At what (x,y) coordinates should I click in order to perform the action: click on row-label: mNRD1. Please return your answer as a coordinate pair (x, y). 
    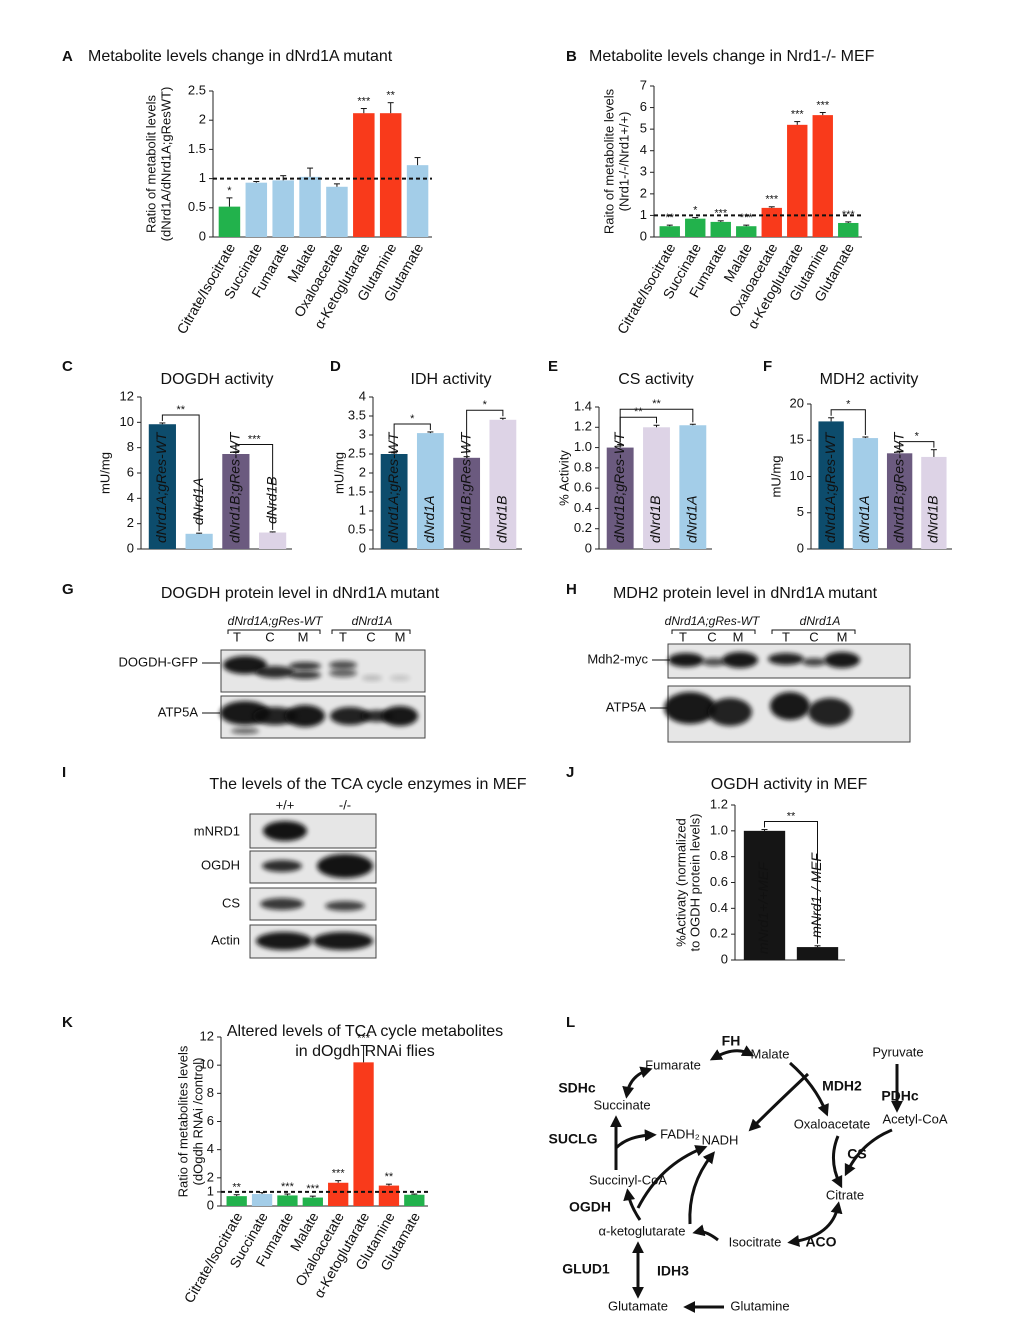
    Looking at the image, I should click on (217, 830).